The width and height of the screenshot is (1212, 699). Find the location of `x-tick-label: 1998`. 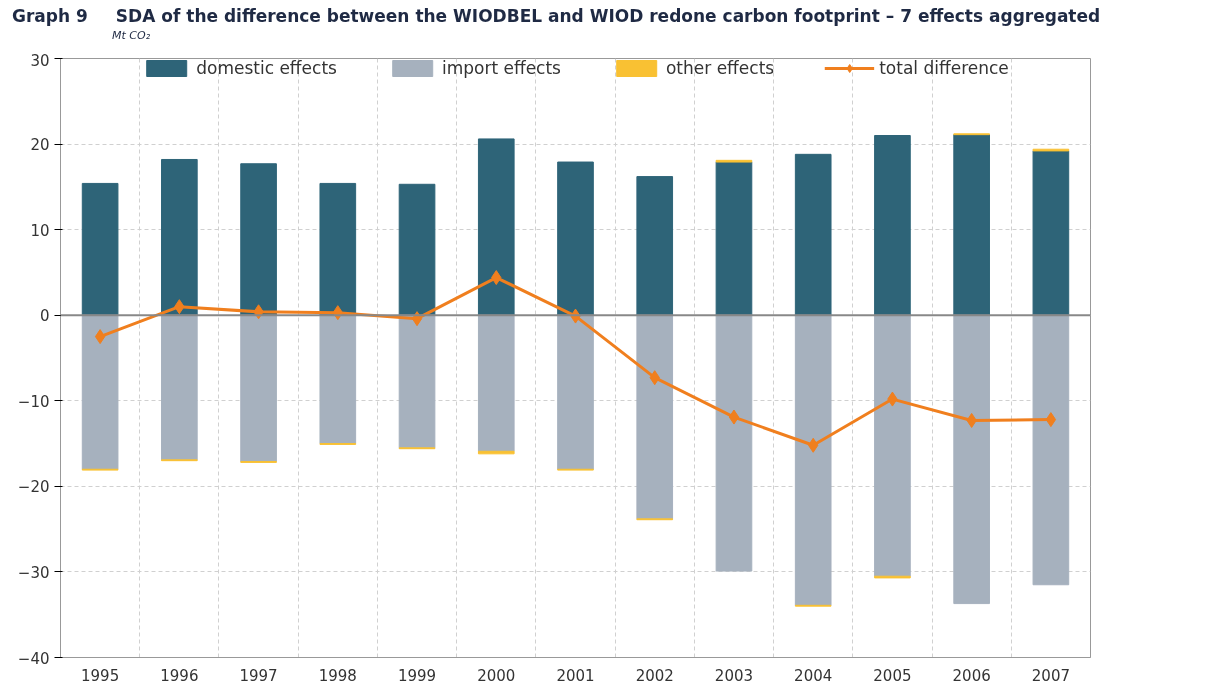

x-tick-label: 1998 is located at coordinates (337, 675).